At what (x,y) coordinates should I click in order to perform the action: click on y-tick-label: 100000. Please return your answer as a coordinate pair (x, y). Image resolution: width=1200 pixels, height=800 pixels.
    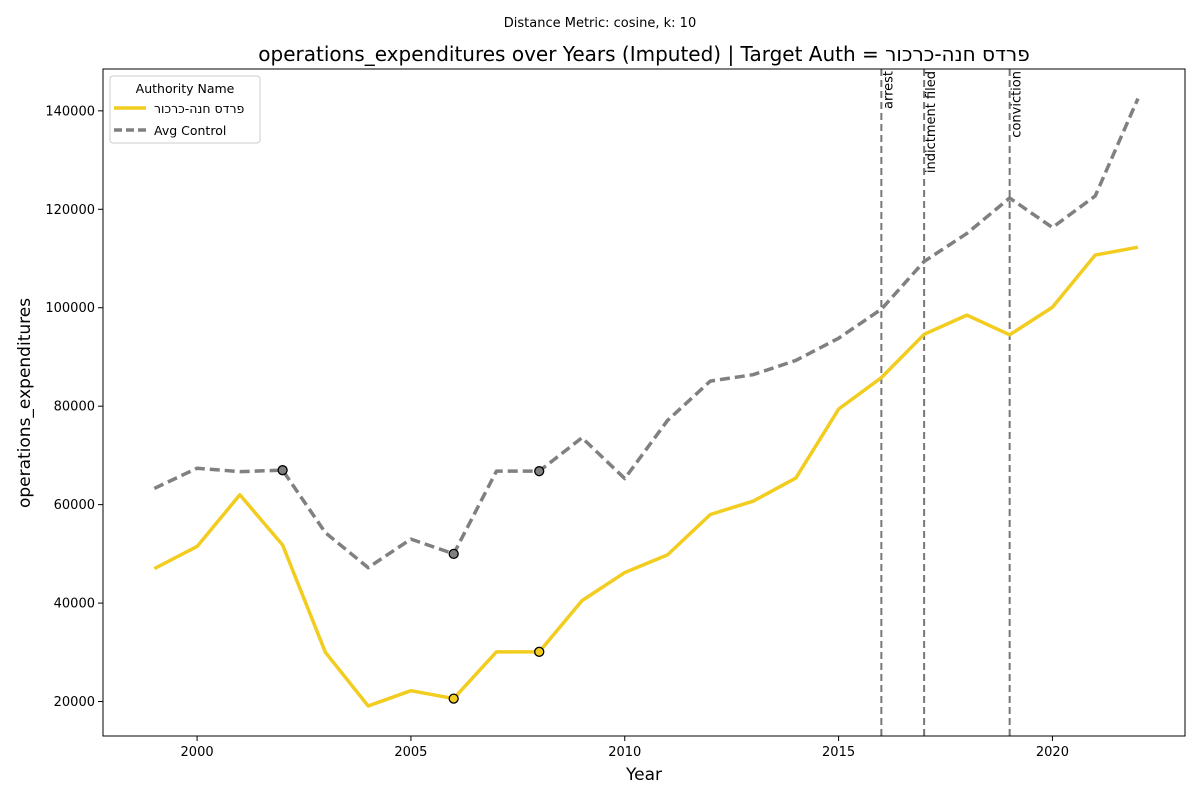
    Looking at the image, I should click on (70, 308).